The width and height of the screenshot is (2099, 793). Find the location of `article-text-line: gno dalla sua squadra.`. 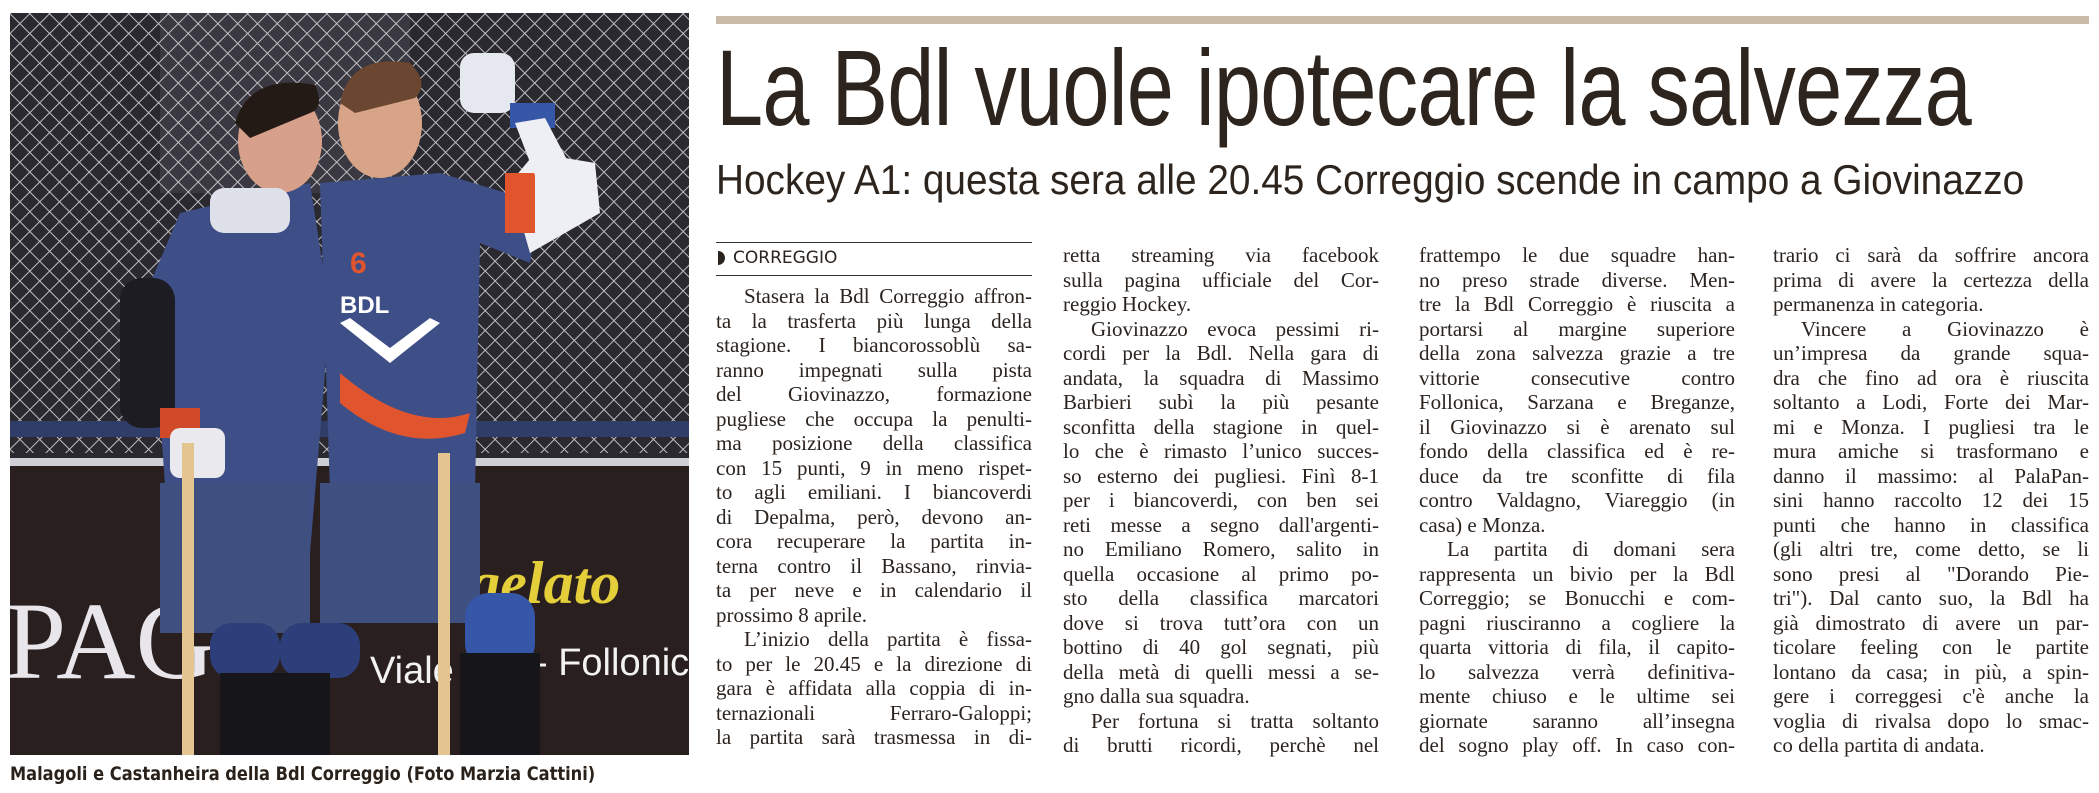

article-text-line: gno dalla sua squadra. is located at coordinates (1156, 696).